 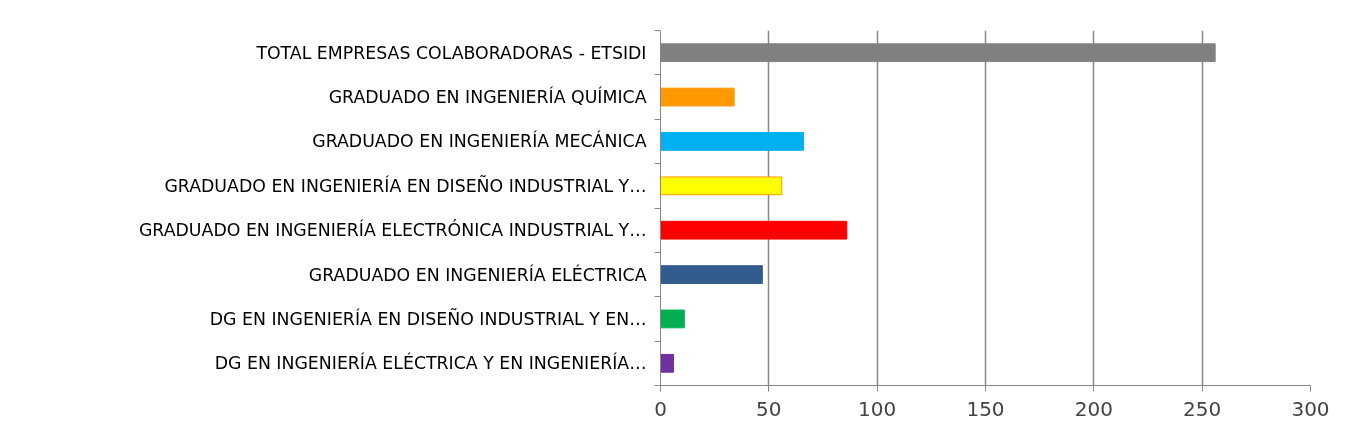 I want to click on x-tick-label: 200, so click(x=1093, y=408).